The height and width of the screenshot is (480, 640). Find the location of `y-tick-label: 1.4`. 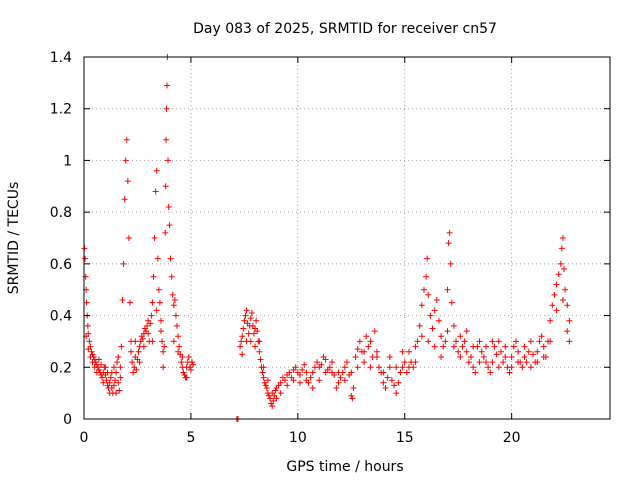

y-tick-label: 1.4 is located at coordinates (61, 58).